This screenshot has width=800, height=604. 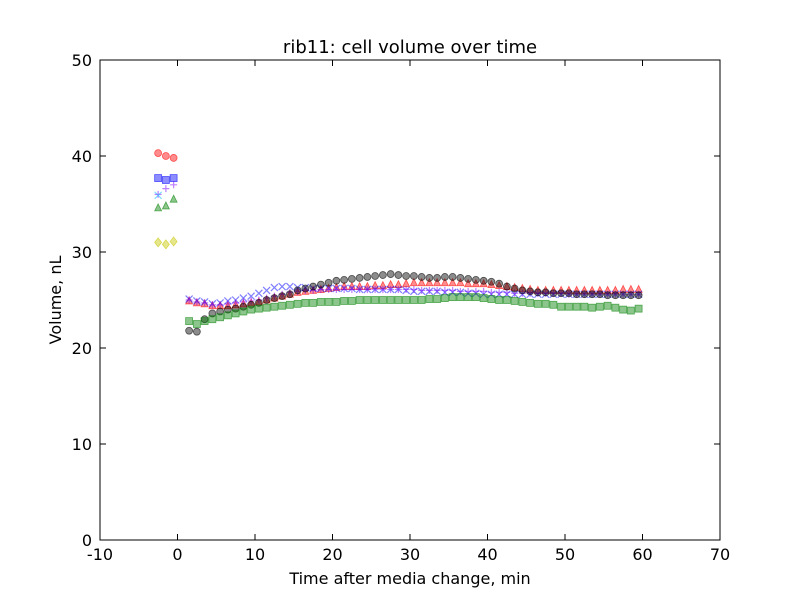 I want to click on y-tick-label: 40, so click(x=82, y=156).